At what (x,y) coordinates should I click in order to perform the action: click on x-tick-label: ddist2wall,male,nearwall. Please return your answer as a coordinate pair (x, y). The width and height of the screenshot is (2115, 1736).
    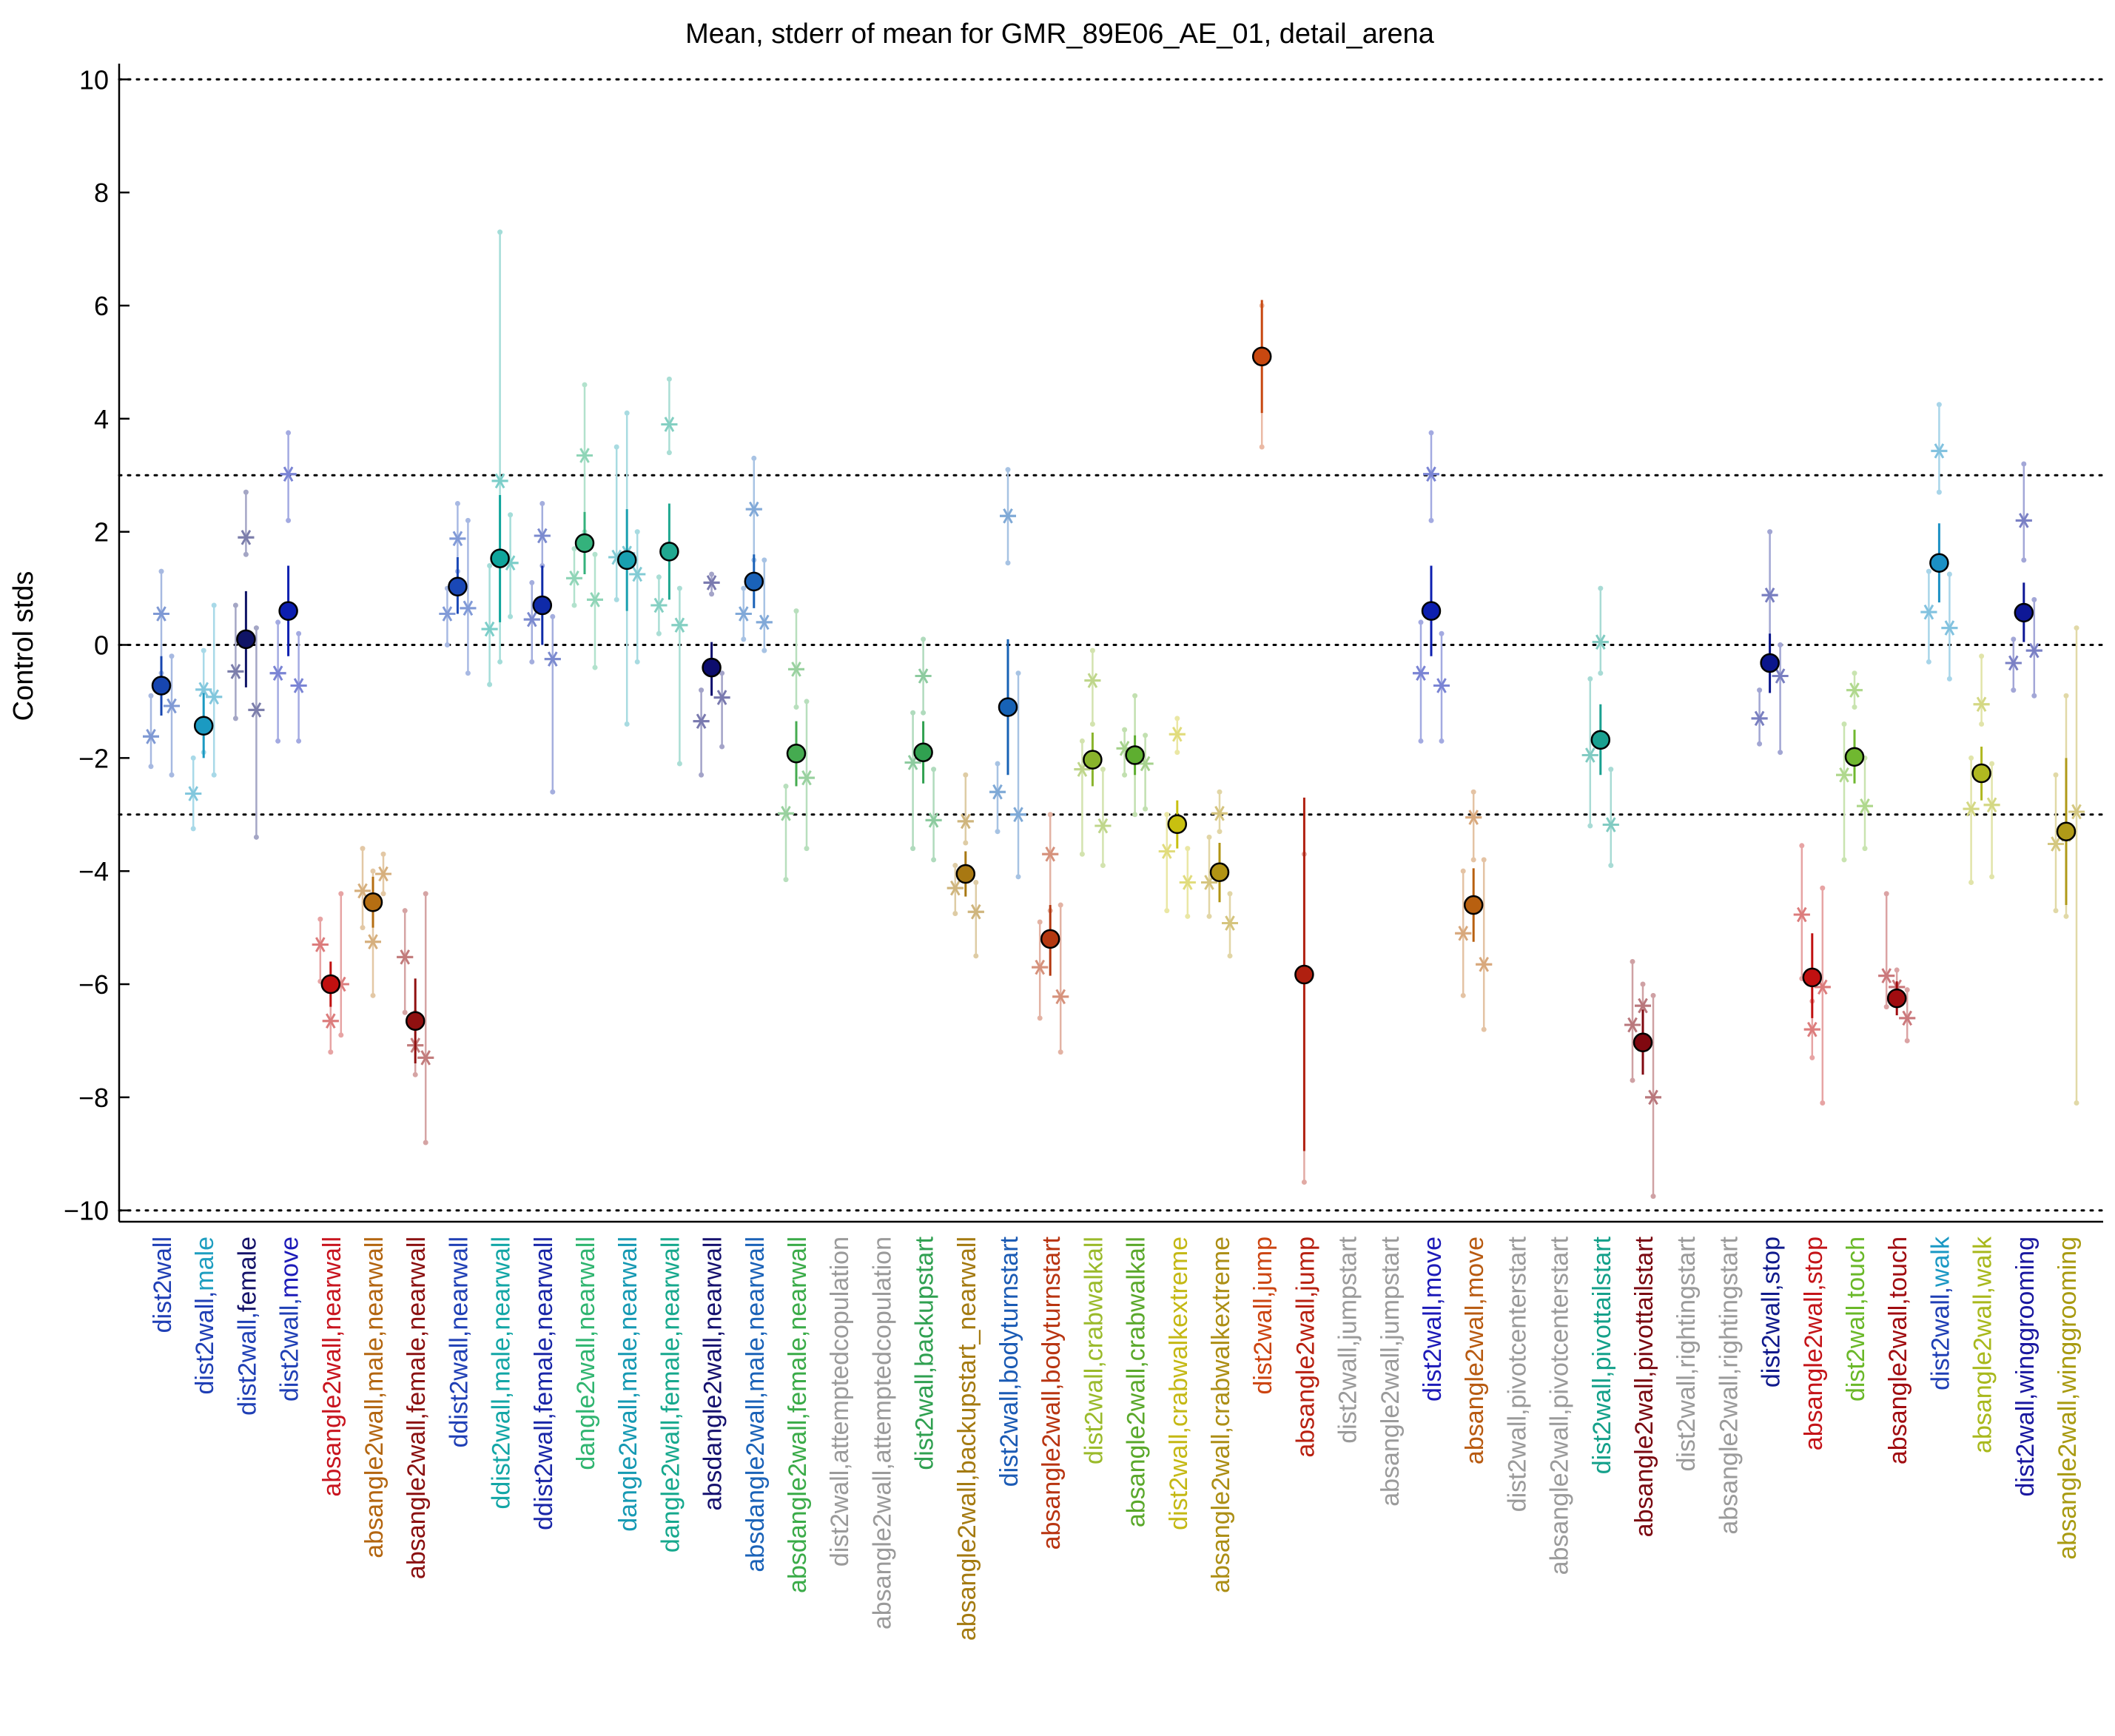
    Looking at the image, I should click on (502, 1373).